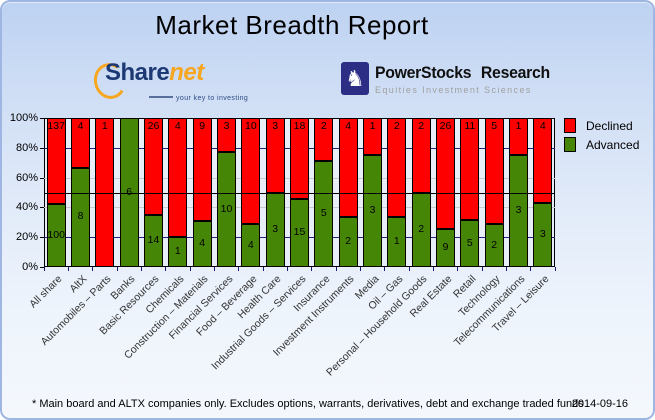 Image resolution: width=655 pixels, height=420 pixels. Describe the element at coordinates (462, 72) in the screenshot. I see `powerstocks-wordmark: PowerStocks Research` at that location.